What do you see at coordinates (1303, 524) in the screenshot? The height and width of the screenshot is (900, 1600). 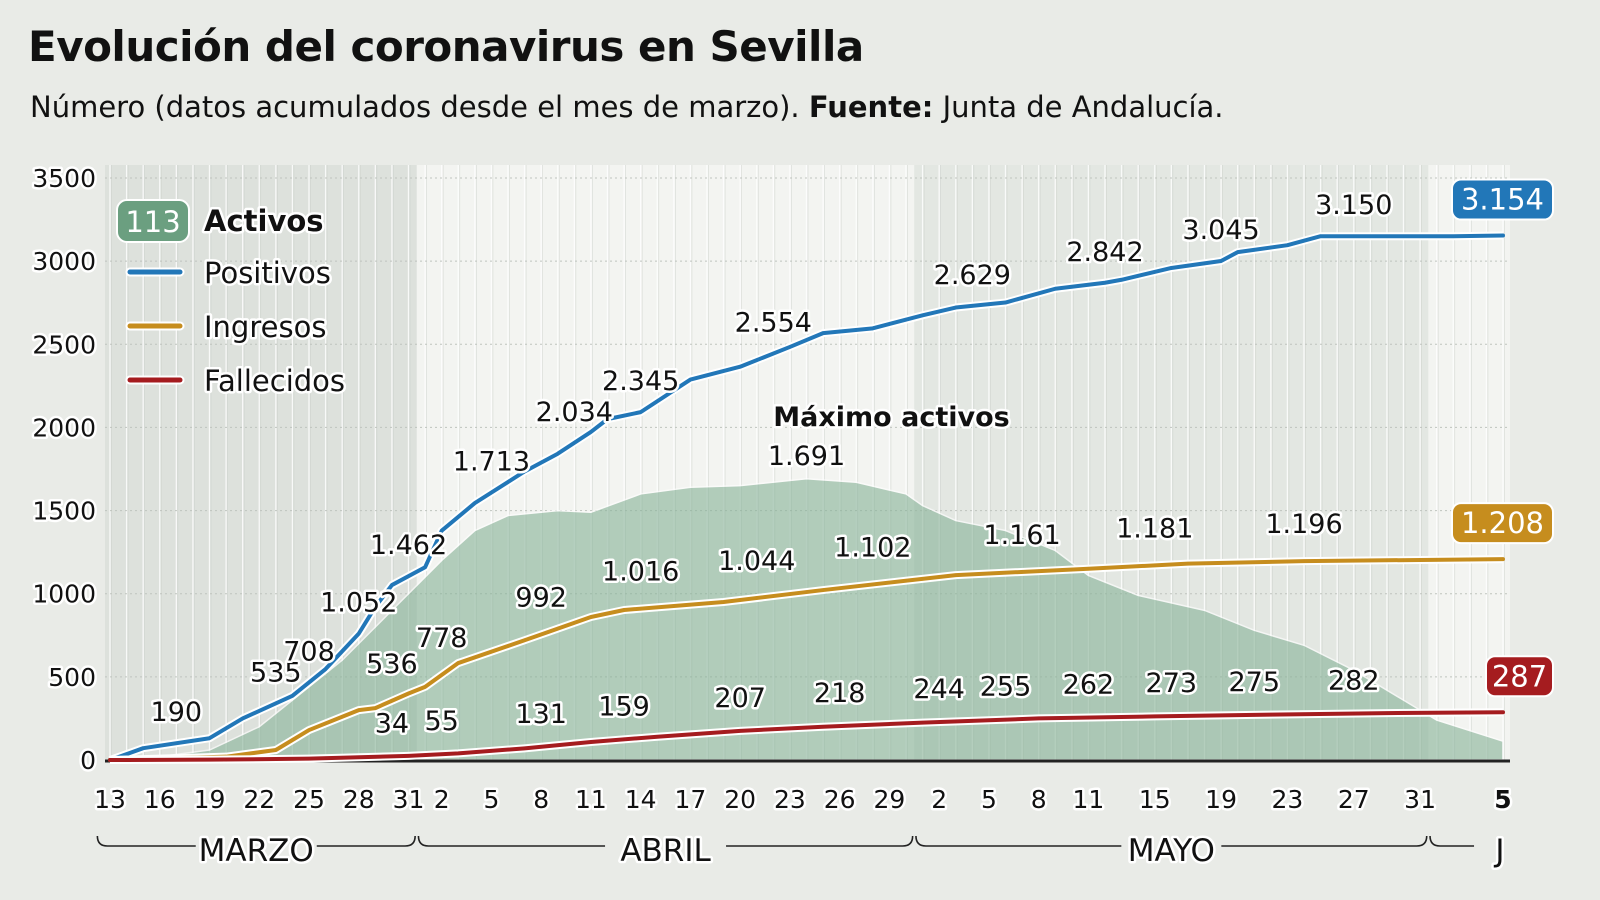 I see `data-label-ingresos: 1.196` at bounding box center [1303, 524].